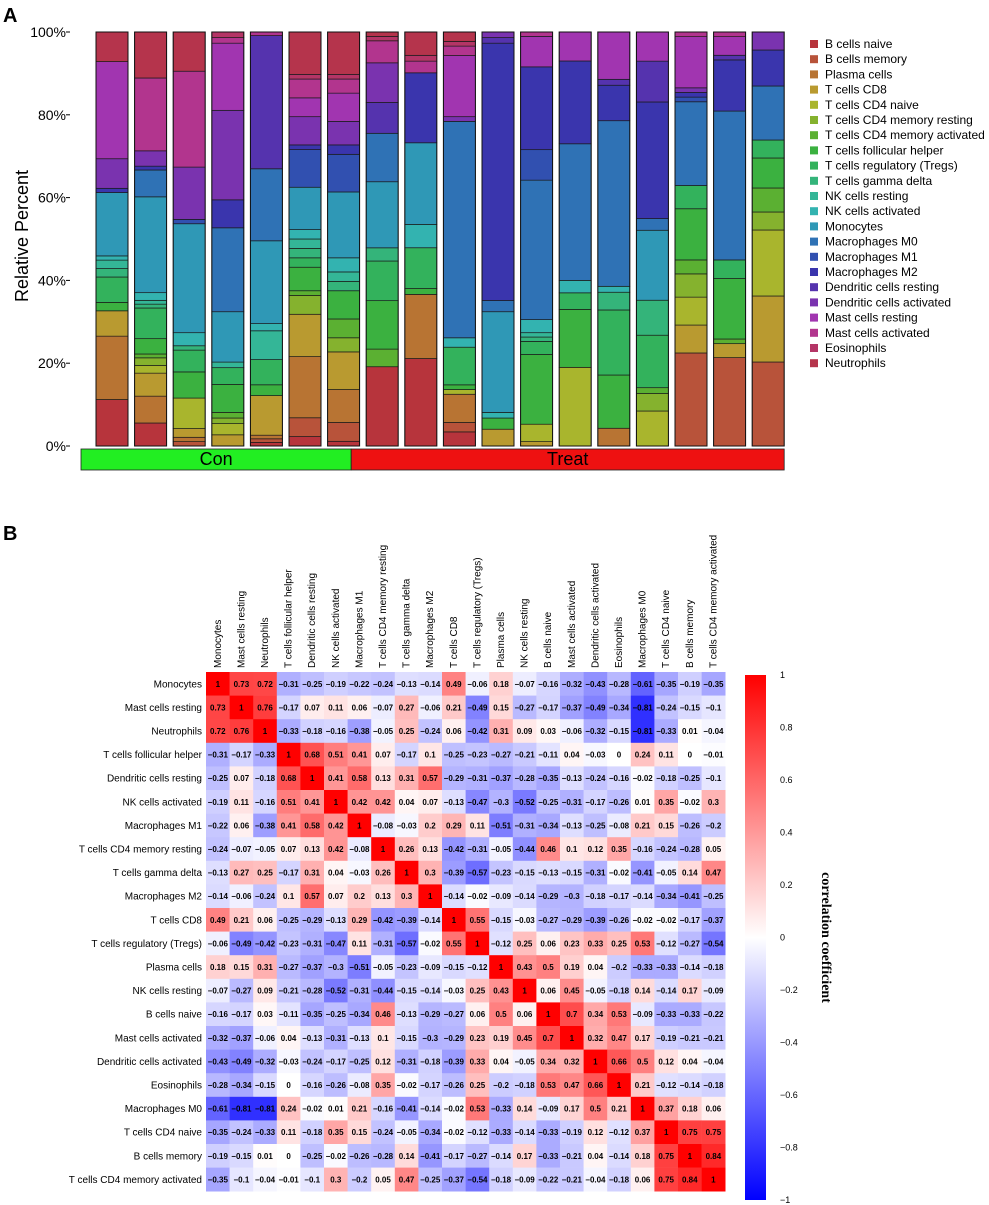 This screenshot has height=1205, width=989. I want to click on legend-swatch, so click(814, 59).